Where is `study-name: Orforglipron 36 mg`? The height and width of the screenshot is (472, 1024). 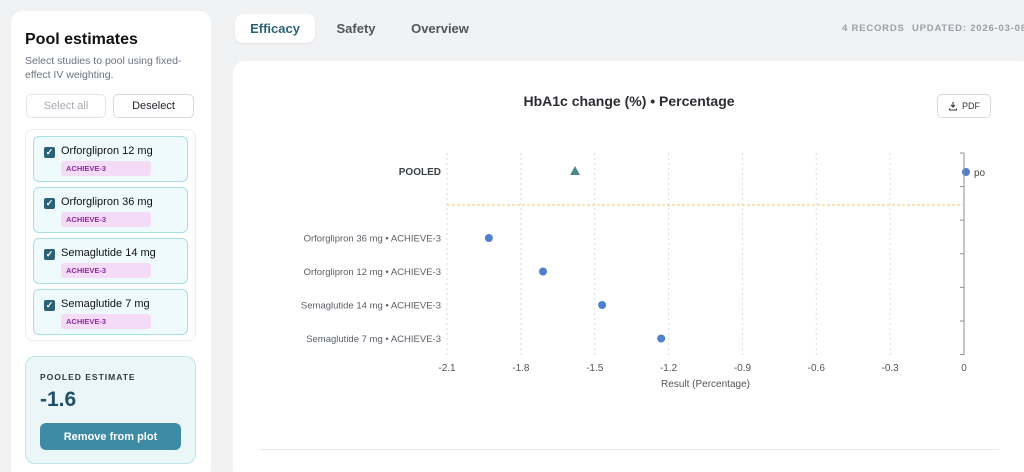 study-name: Orforglipron 36 mg is located at coordinates (107, 202).